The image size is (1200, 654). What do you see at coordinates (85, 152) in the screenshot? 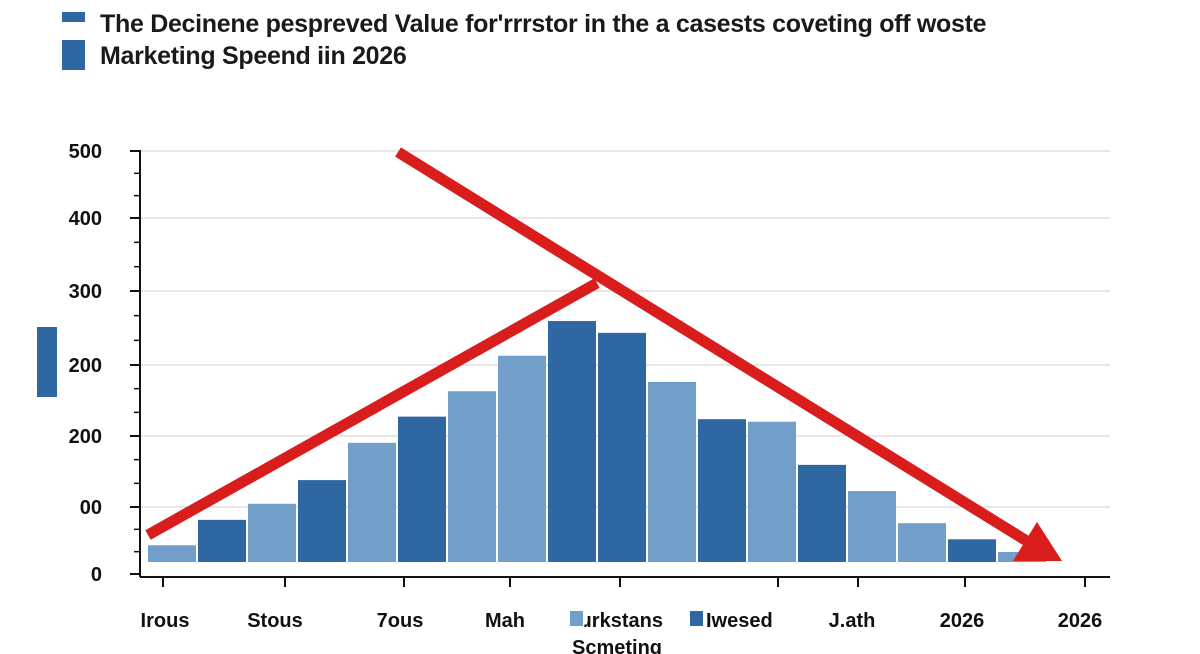
I see `y-tick-label: 500` at bounding box center [85, 152].